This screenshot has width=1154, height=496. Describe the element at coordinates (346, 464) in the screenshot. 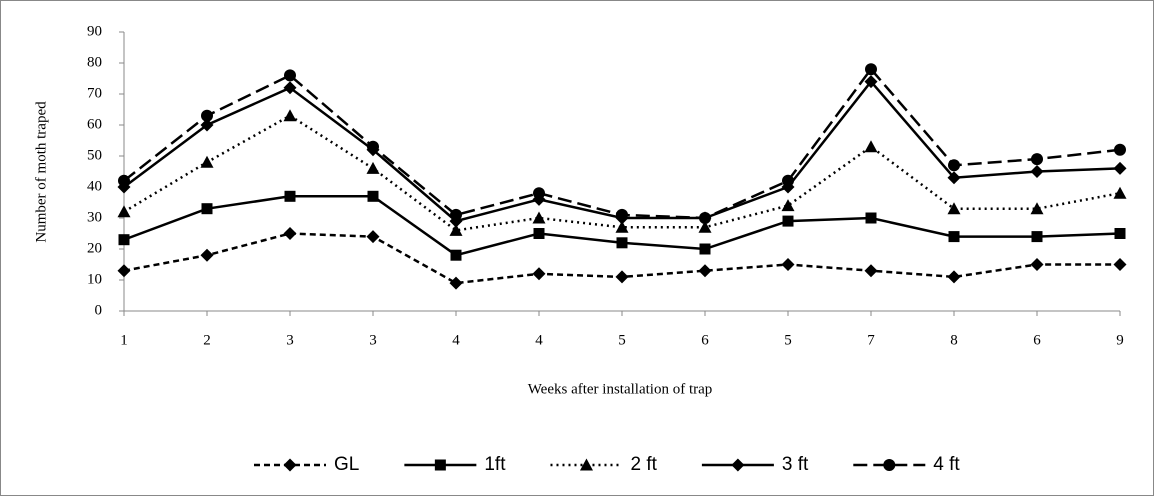

I see `legend-label: GL` at that location.